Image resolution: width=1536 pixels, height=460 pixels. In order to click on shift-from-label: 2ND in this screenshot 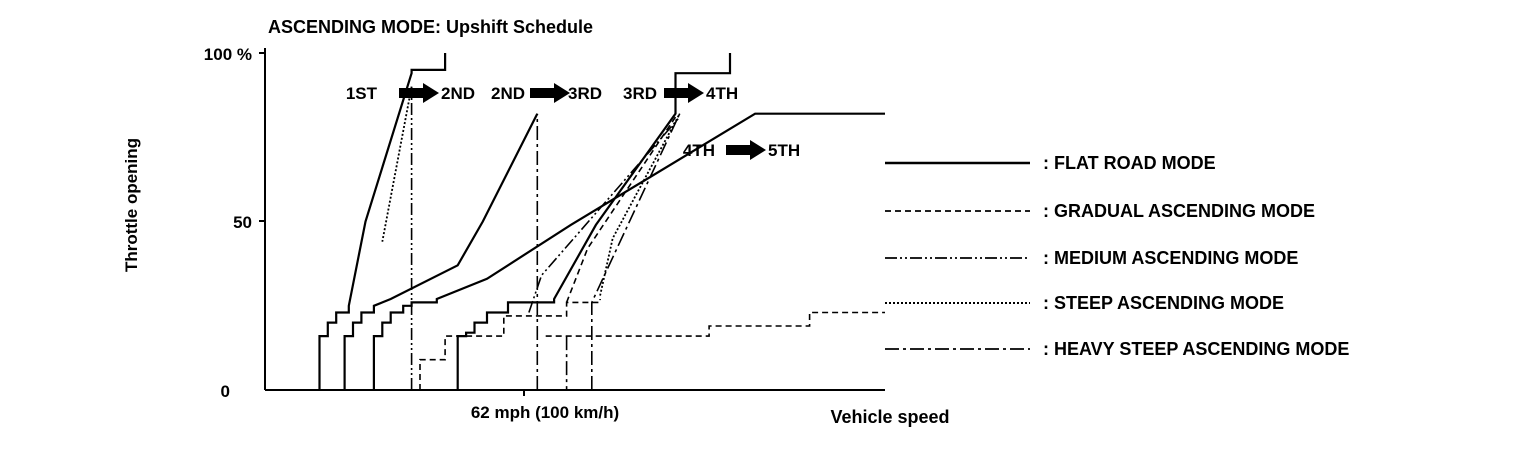, I will do `click(508, 93)`.